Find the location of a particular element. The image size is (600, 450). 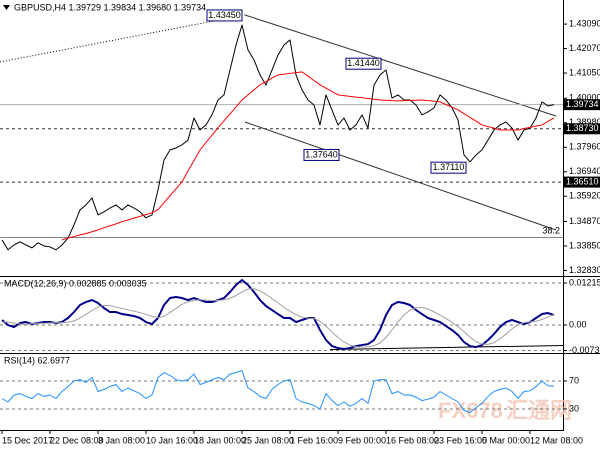

price-annotation: 1.43450 is located at coordinates (224, 15).